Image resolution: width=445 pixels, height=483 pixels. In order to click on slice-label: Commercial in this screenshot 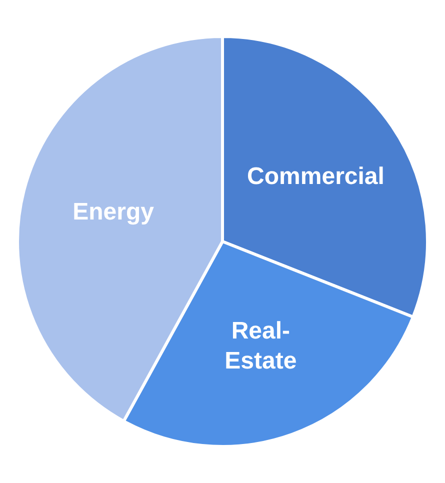, I will do `click(315, 176)`.